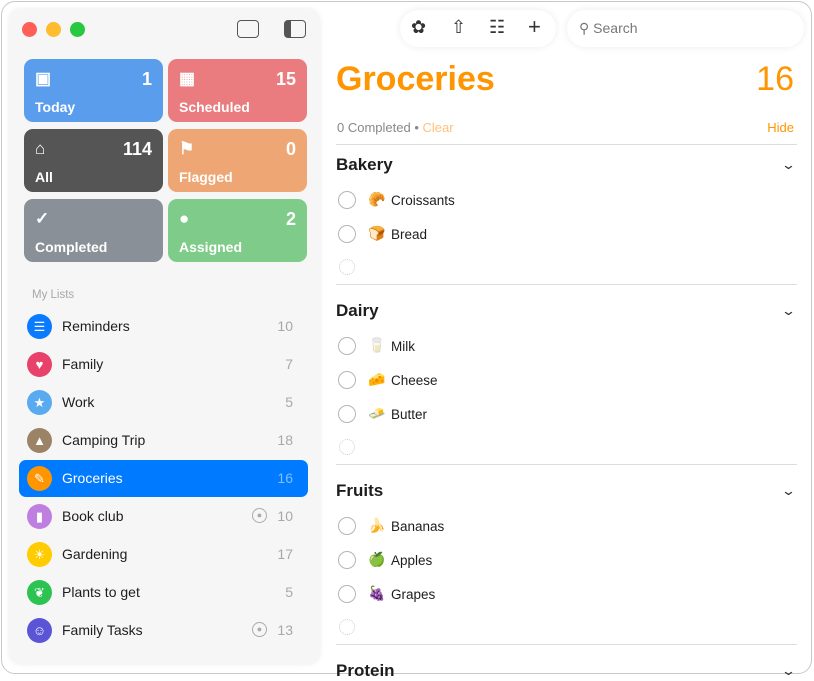 This screenshot has height=681, width=814. Describe the element at coordinates (418, 526) in the screenshot. I see `item-title: Bananas` at that location.